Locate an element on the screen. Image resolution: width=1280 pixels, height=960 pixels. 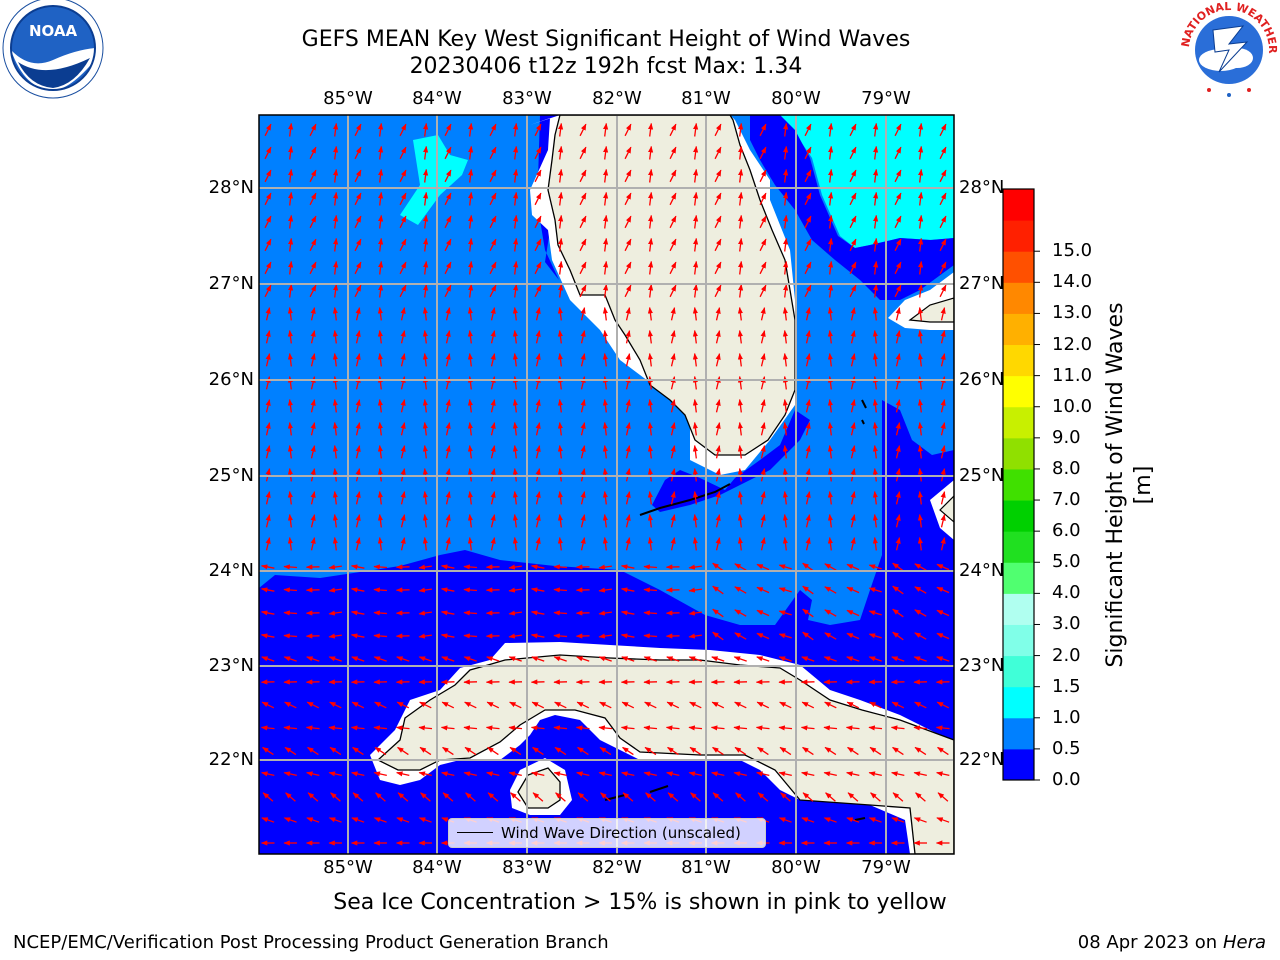
legend-line-sample is located at coordinates (475, 832).